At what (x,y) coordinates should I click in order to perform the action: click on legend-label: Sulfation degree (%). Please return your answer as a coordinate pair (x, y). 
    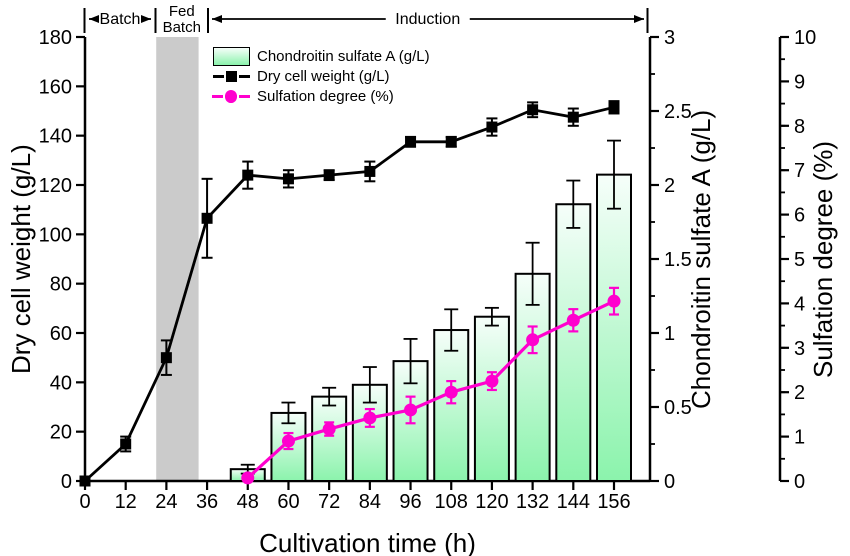
    Looking at the image, I should click on (325, 96).